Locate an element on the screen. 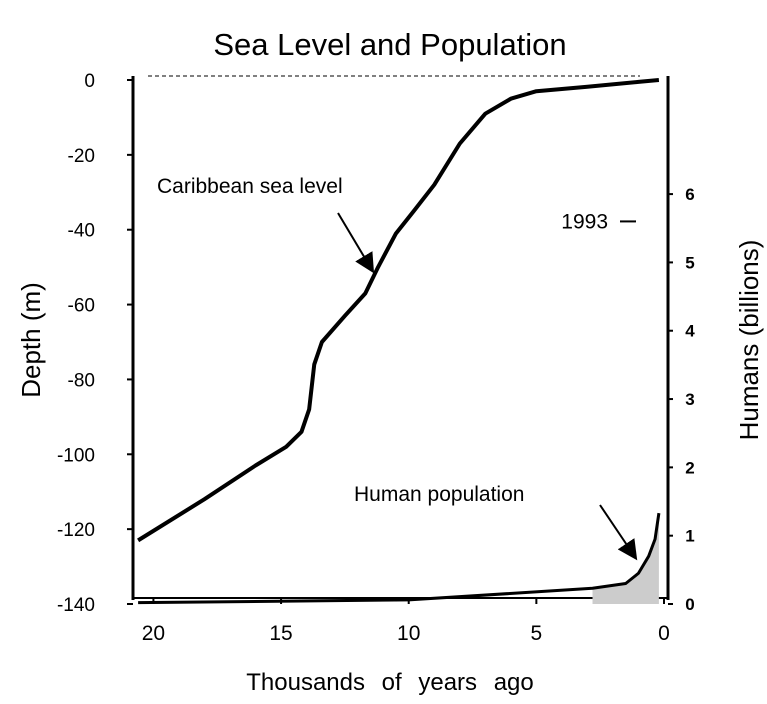  y2-tick-label: 1 is located at coordinates (689, 536).